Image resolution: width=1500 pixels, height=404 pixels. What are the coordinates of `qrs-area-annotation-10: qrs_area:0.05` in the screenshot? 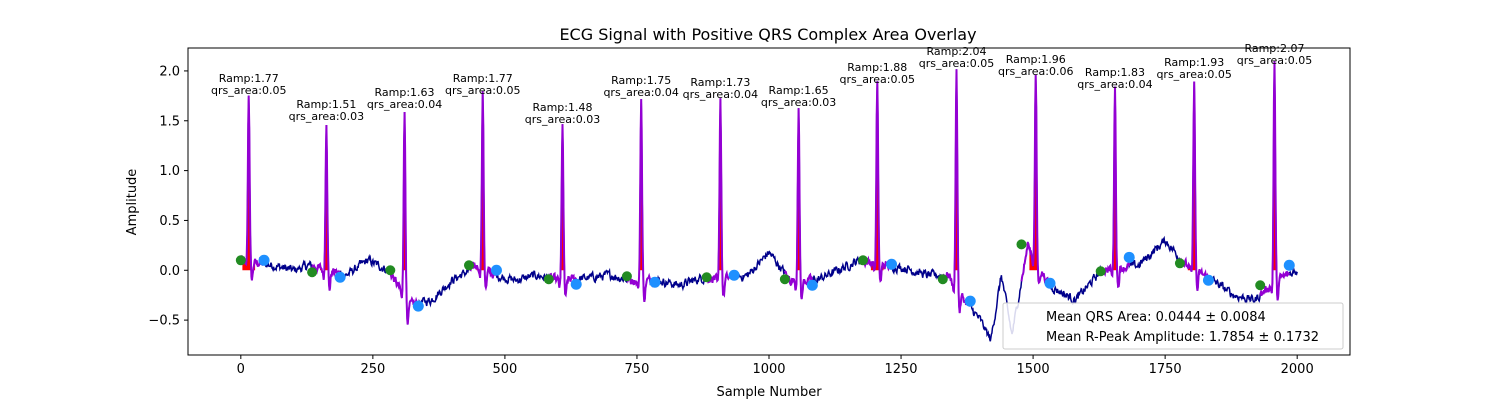 It's located at (956, 63).